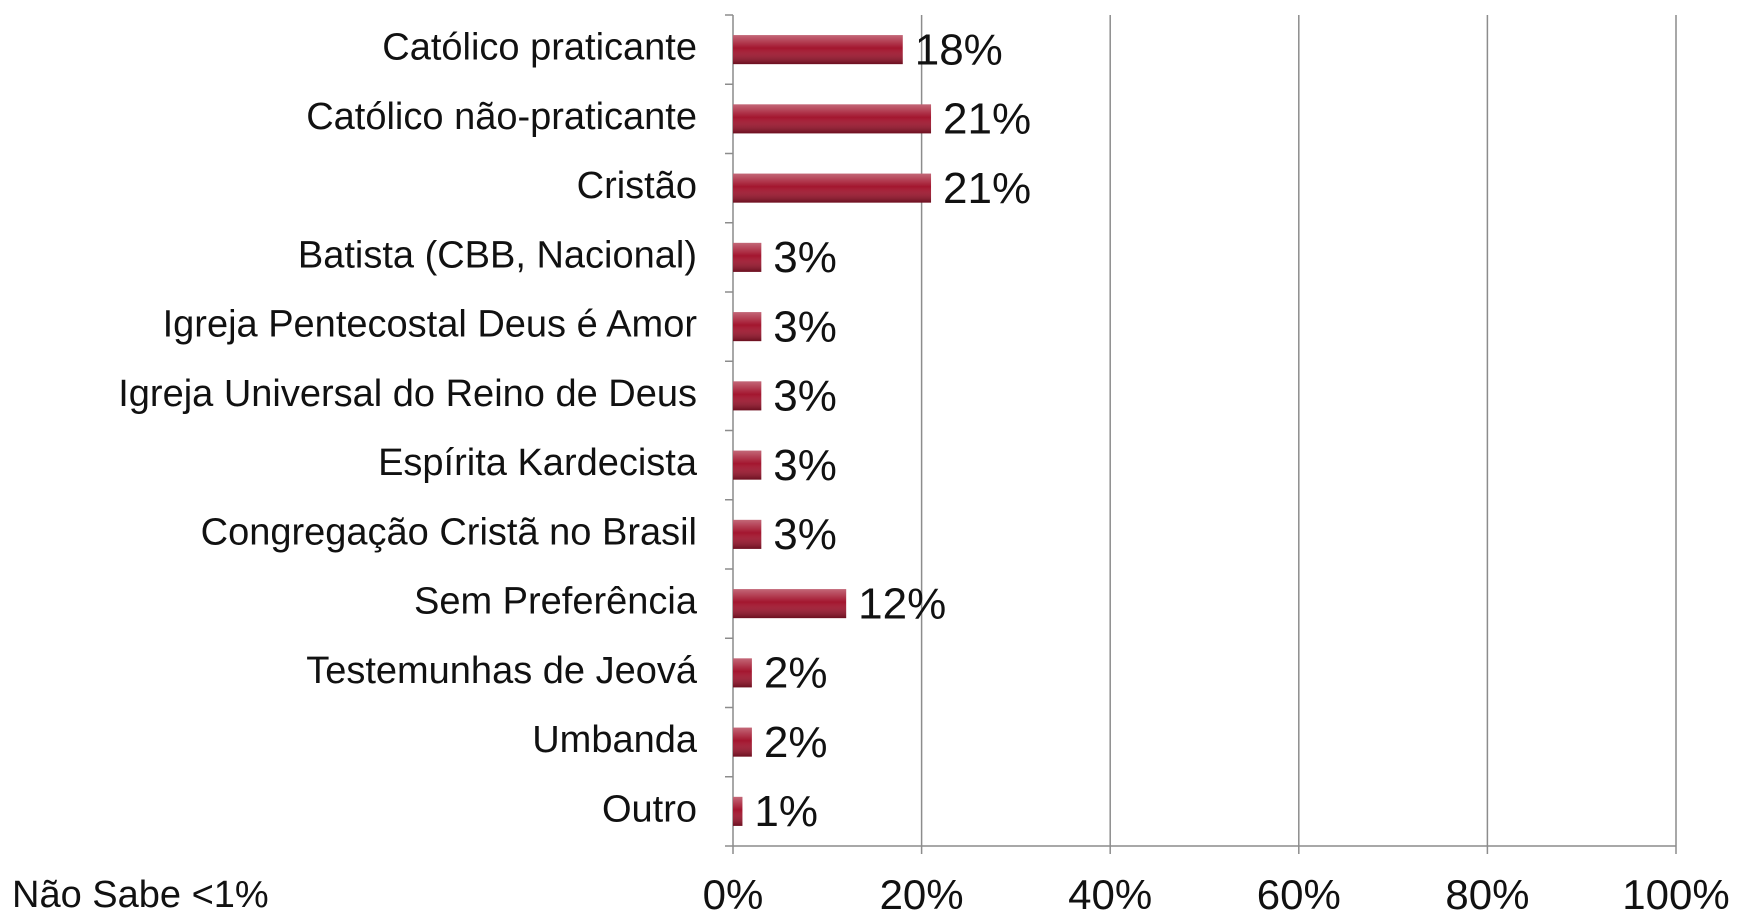  Describe the element at coordinates (407, 394) in the screenshot. I see `y-tick-label: Igreja Universal do Reino de Deus` at that location.